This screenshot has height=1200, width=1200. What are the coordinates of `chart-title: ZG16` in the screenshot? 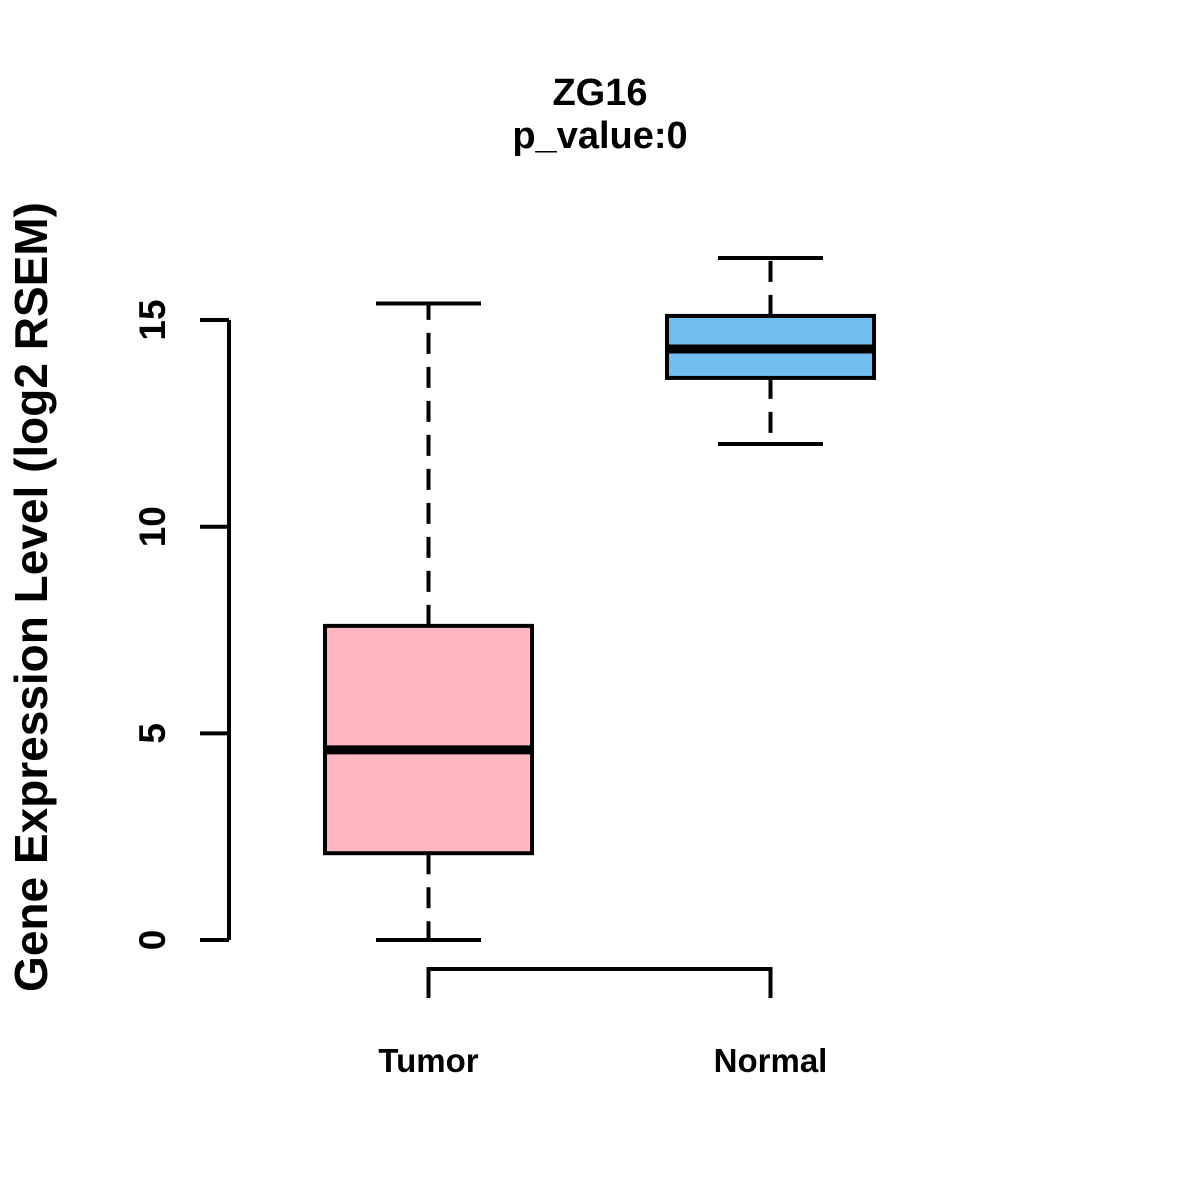 It's located at (599, 93).